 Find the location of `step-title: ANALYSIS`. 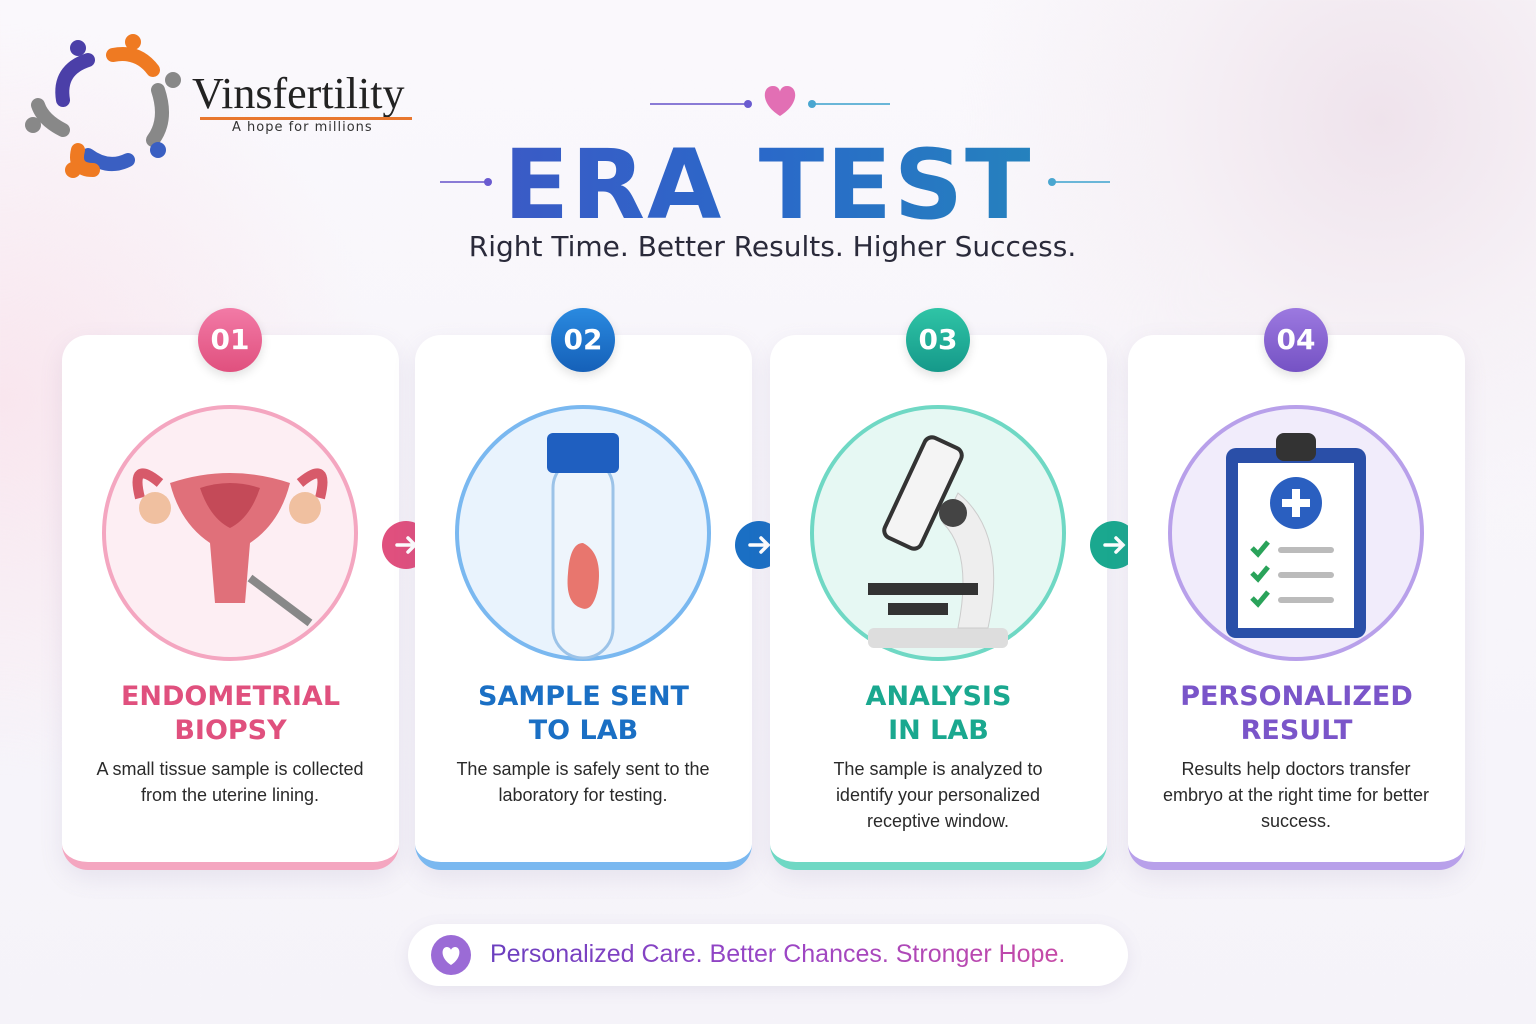

step-title: ANALYSIS is located at coordinates (938, 696).